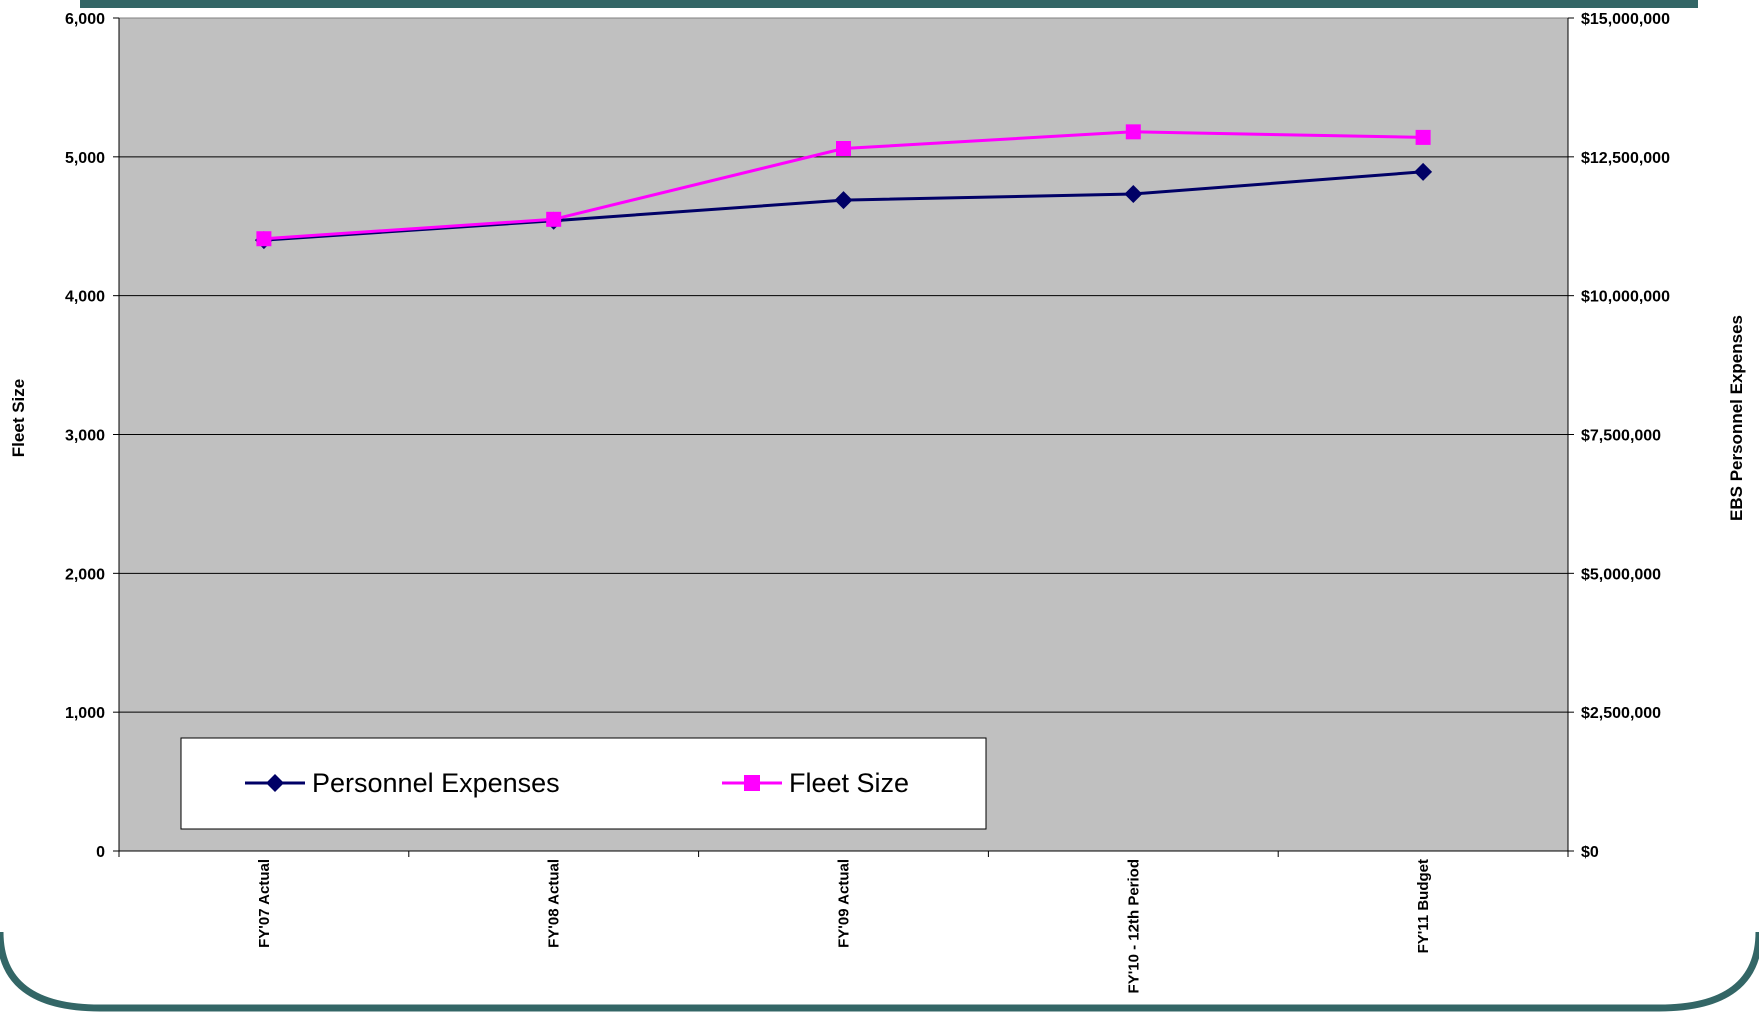  I want to click on x-tick-label: FY'08 Actual, so click(554, 903).